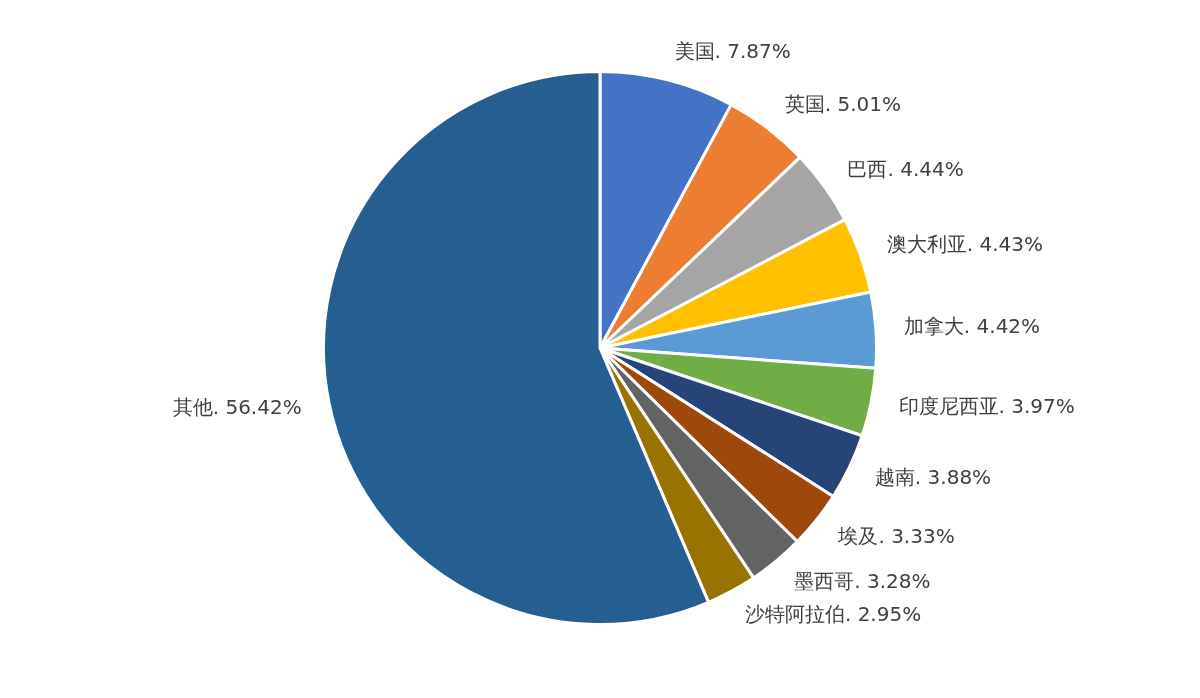  I want to click on slice-label: 加拿大. 4.42%, so click(972, 326).